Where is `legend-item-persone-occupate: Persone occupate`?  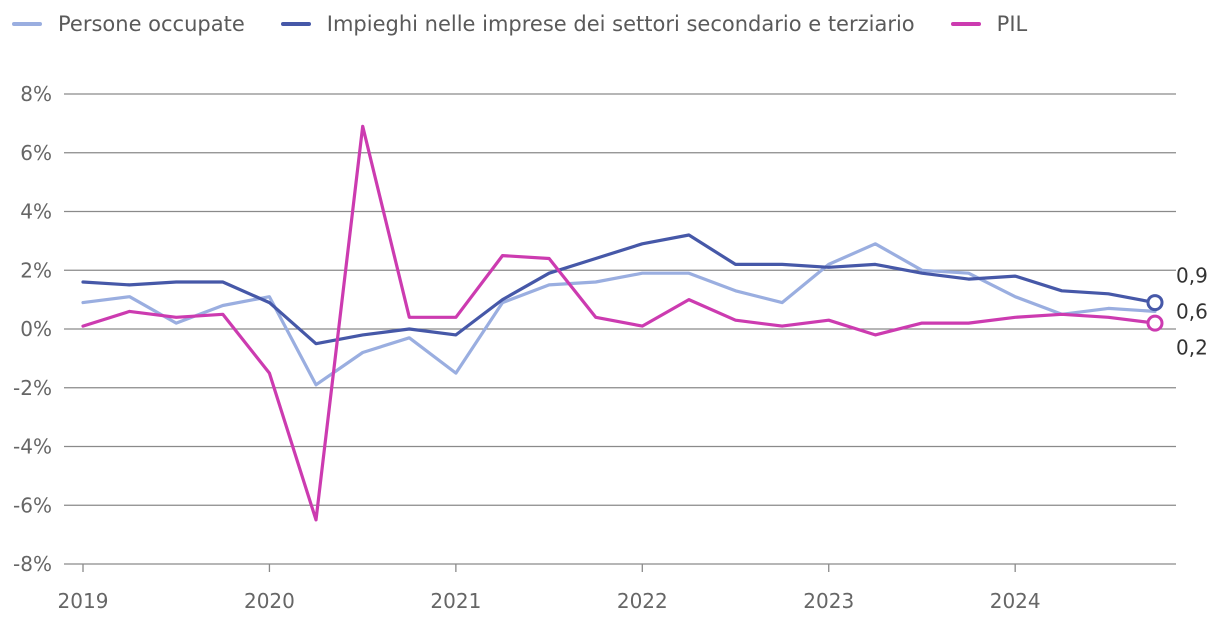
legend-item-persone-occupate: Persone occupate is located at coordinates (128, 24).